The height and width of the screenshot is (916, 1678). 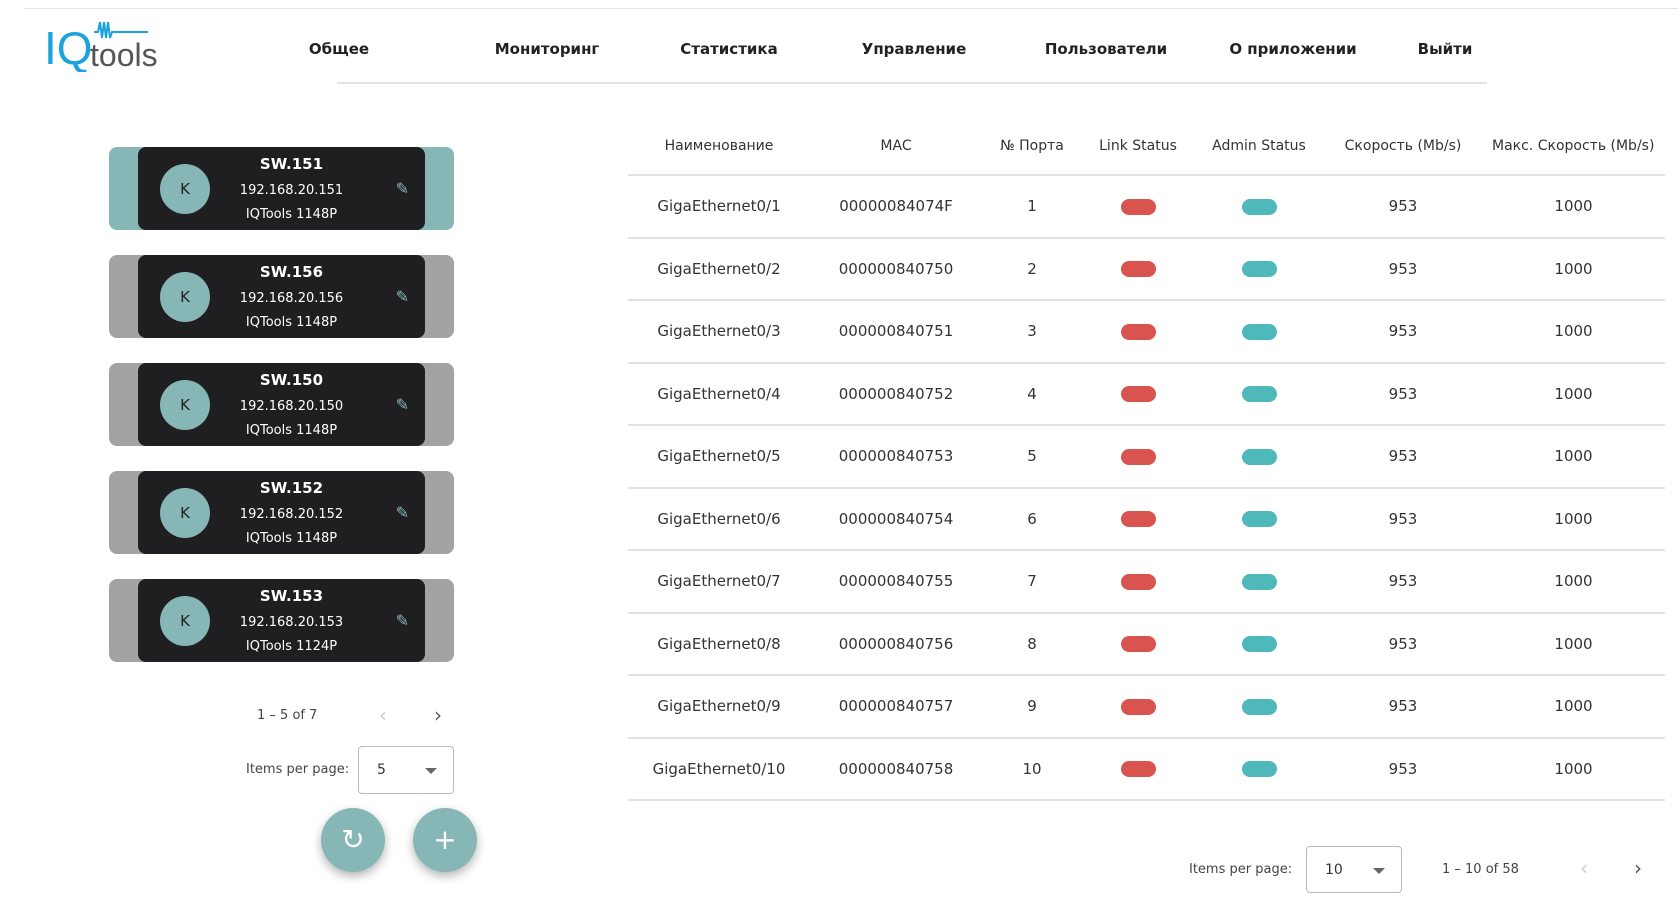 What do you see at coordinates (287, 715) in the screenshot?
I see `device-page-range: 1 – 5 of 7` at bounding box center [287, 715].